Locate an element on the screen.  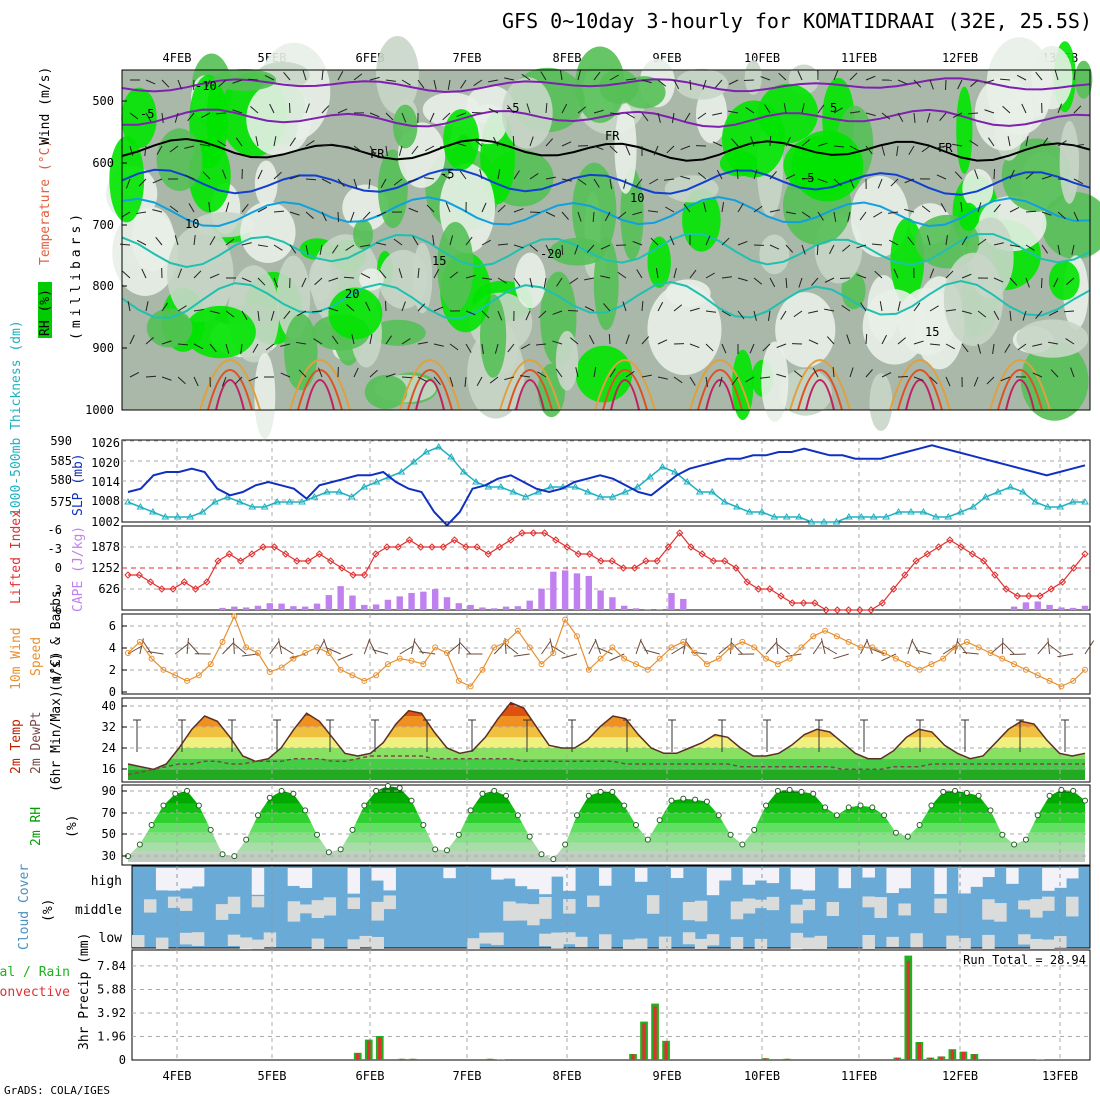
cloud-label: Cloud Cover is located at coordinates (24, 907).